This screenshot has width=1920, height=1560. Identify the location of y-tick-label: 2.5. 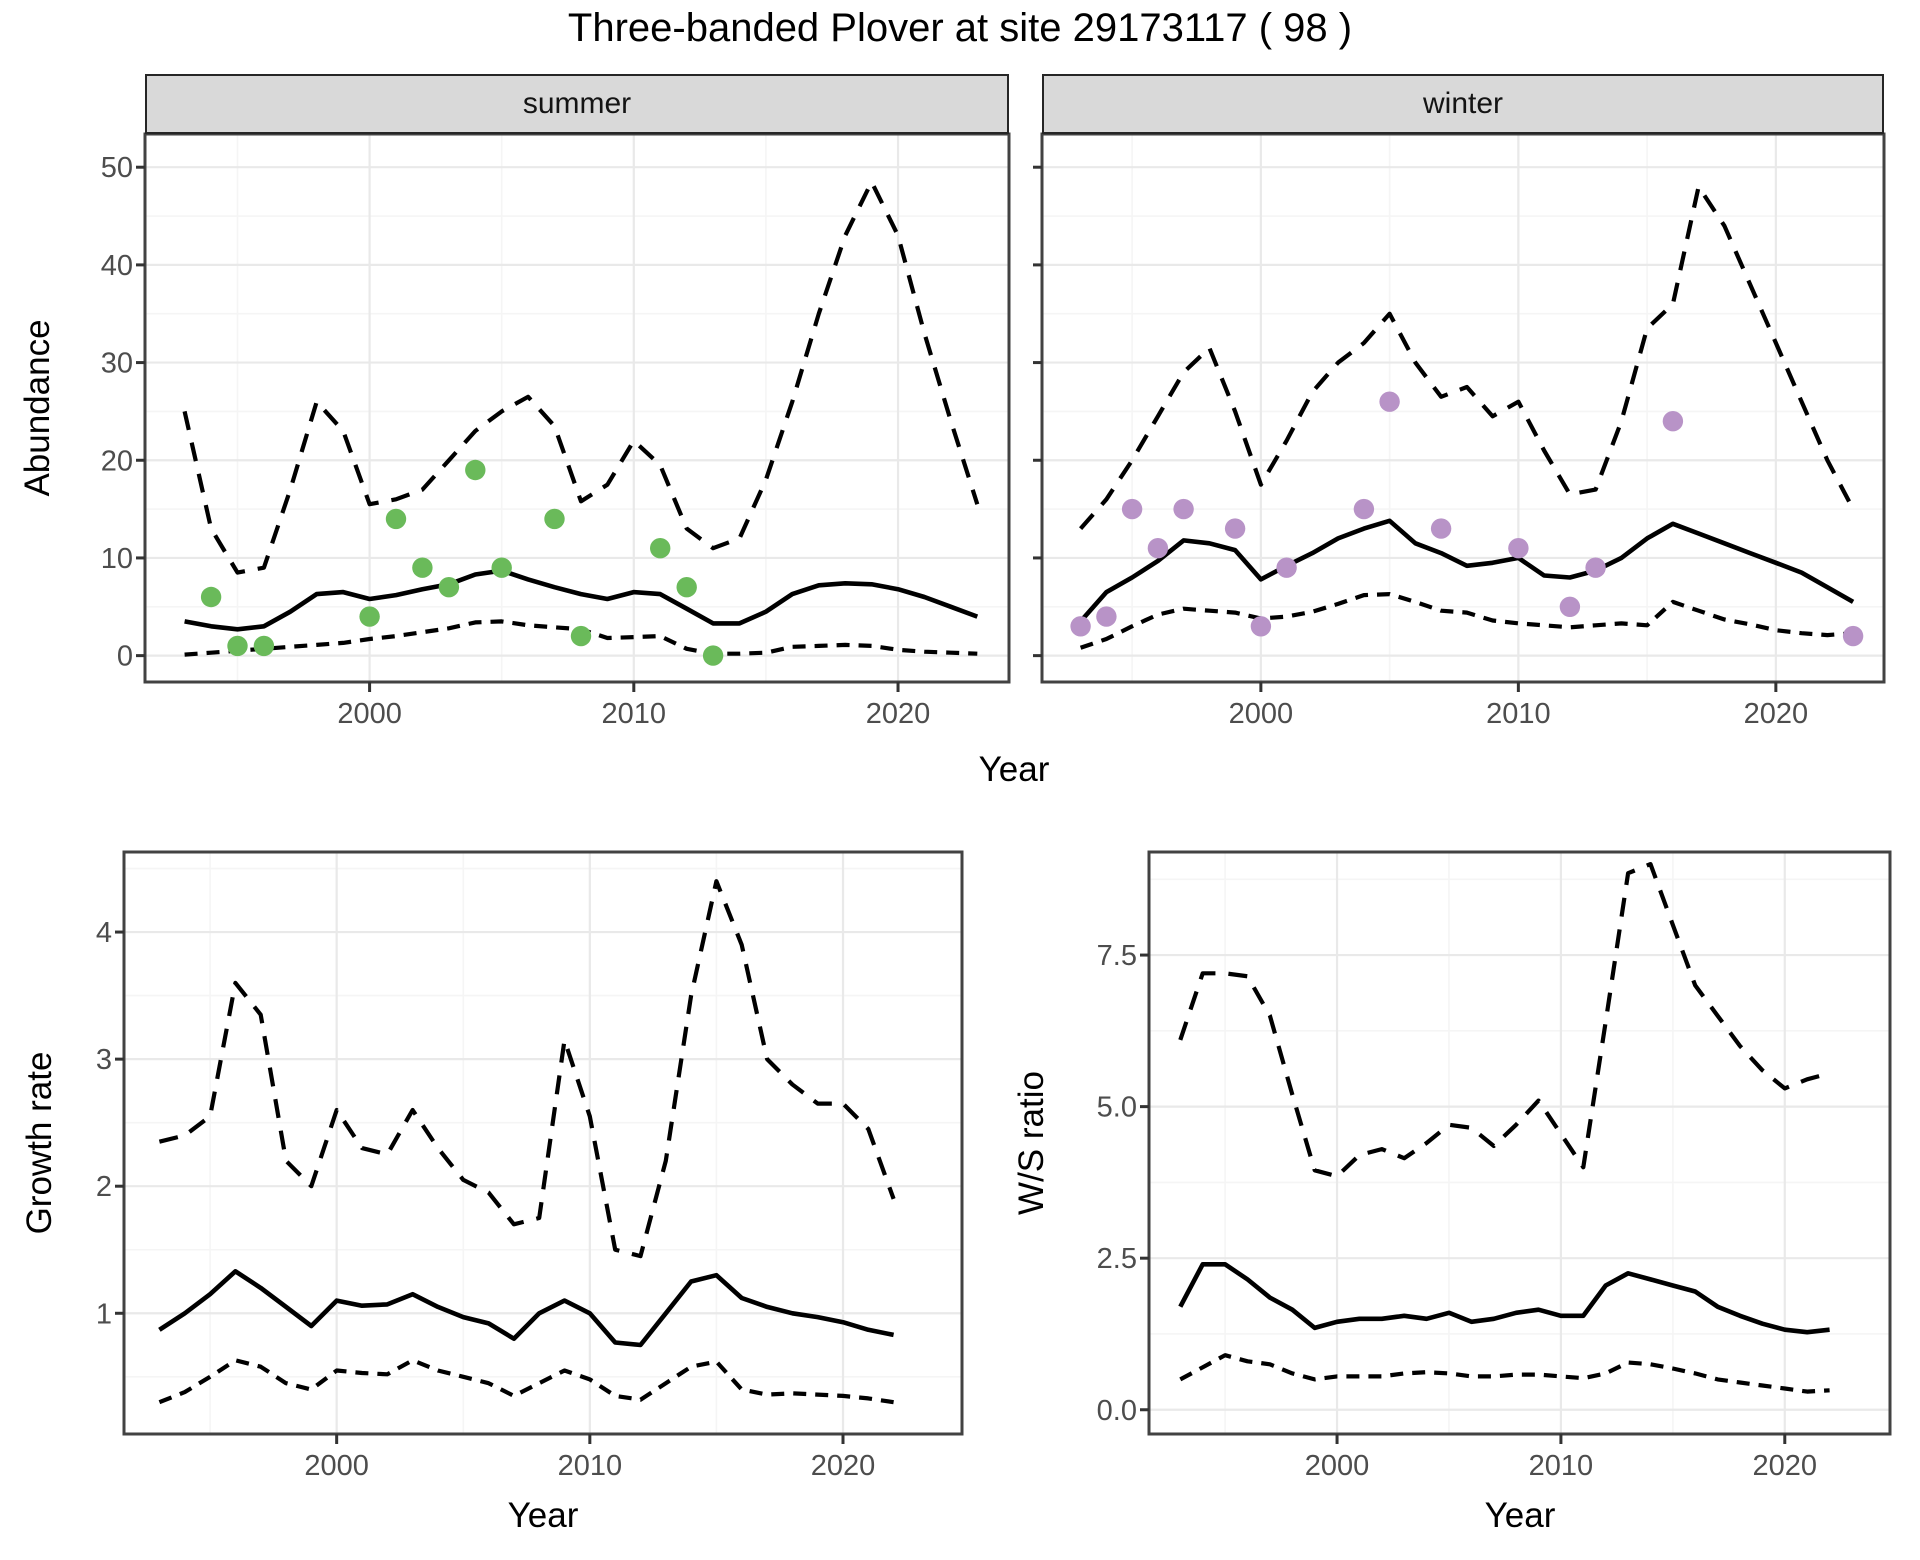
(1117, 1259).